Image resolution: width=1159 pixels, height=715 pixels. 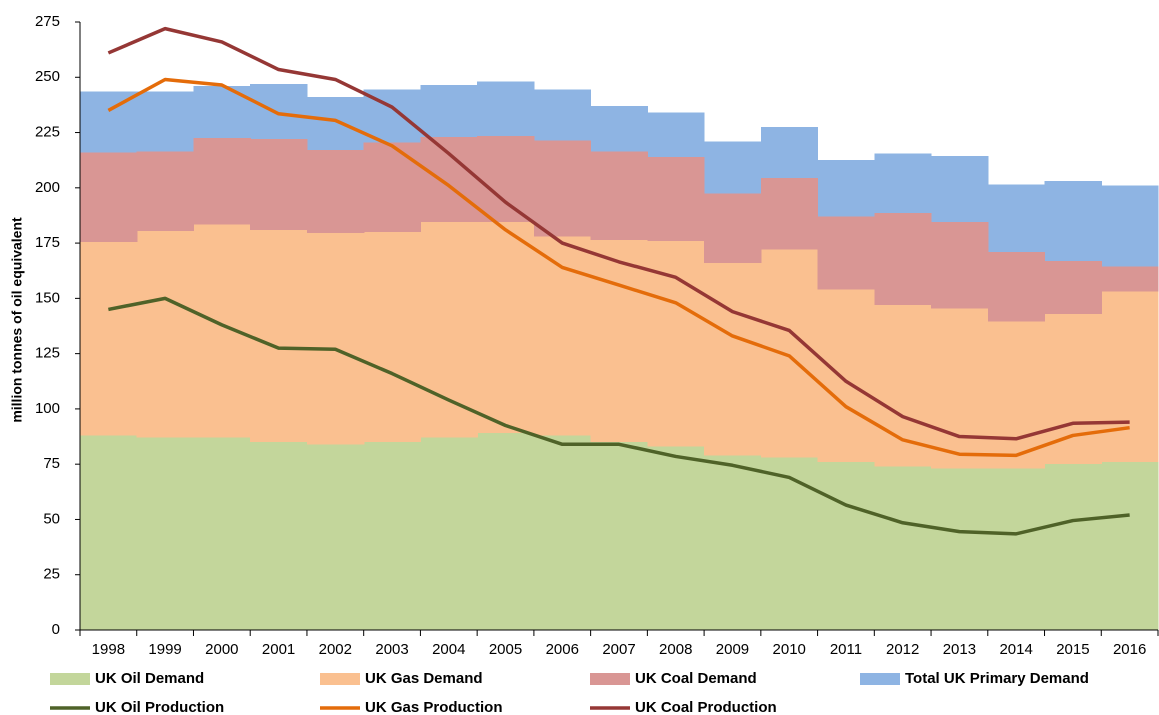 What do you see at coordinates (47, 76) in the screenshot?
I see `y-tick-label: 250` at bounding box center [47, 76].